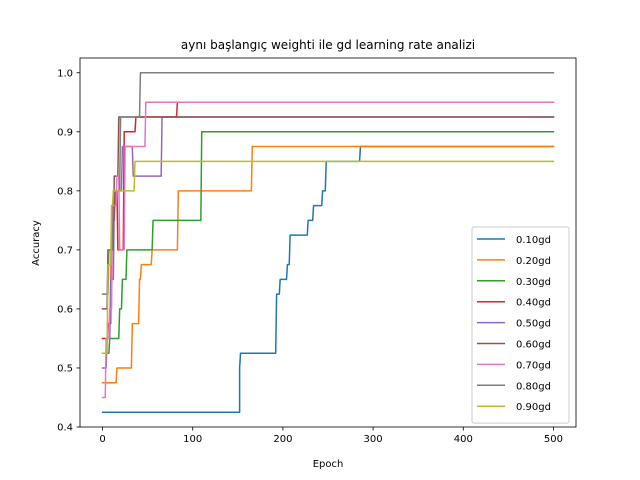 This screenshot has height=480, width=640. What do you see at coordinates (533, 365) in the screenshot?
I see `legend-label-6: 0.70gd` at bounding box center [533, 365].